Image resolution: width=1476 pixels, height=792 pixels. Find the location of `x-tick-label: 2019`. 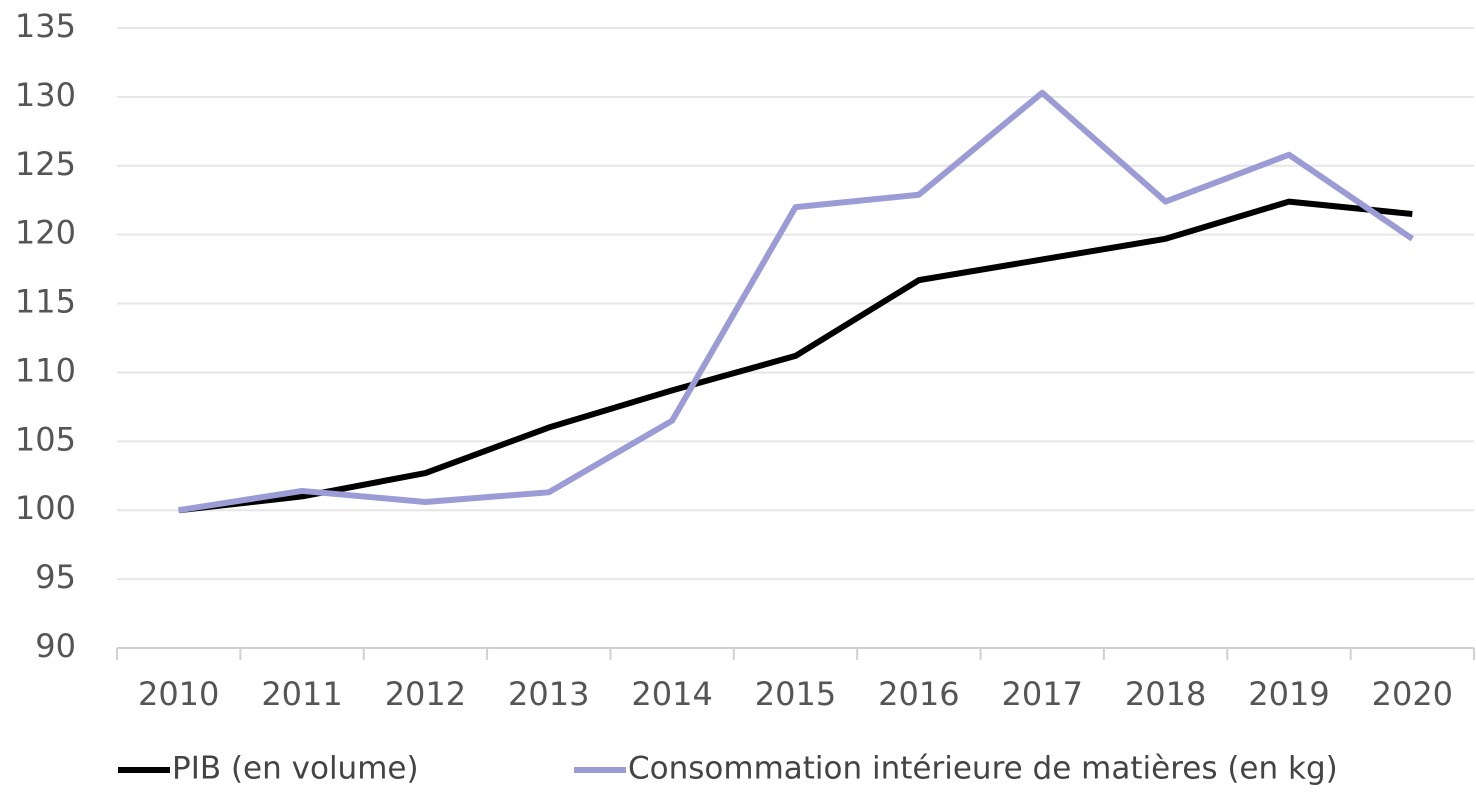

x-tick-label: 2019 is located at coordinates (1288, 694).